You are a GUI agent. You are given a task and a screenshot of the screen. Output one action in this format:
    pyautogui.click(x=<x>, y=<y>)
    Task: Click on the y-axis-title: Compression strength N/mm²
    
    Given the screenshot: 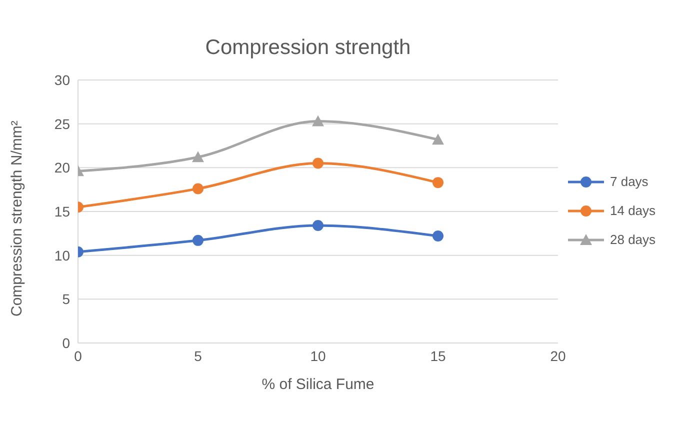 What is the action you would take?
    pyautogui.click(x=17, y=218)
    